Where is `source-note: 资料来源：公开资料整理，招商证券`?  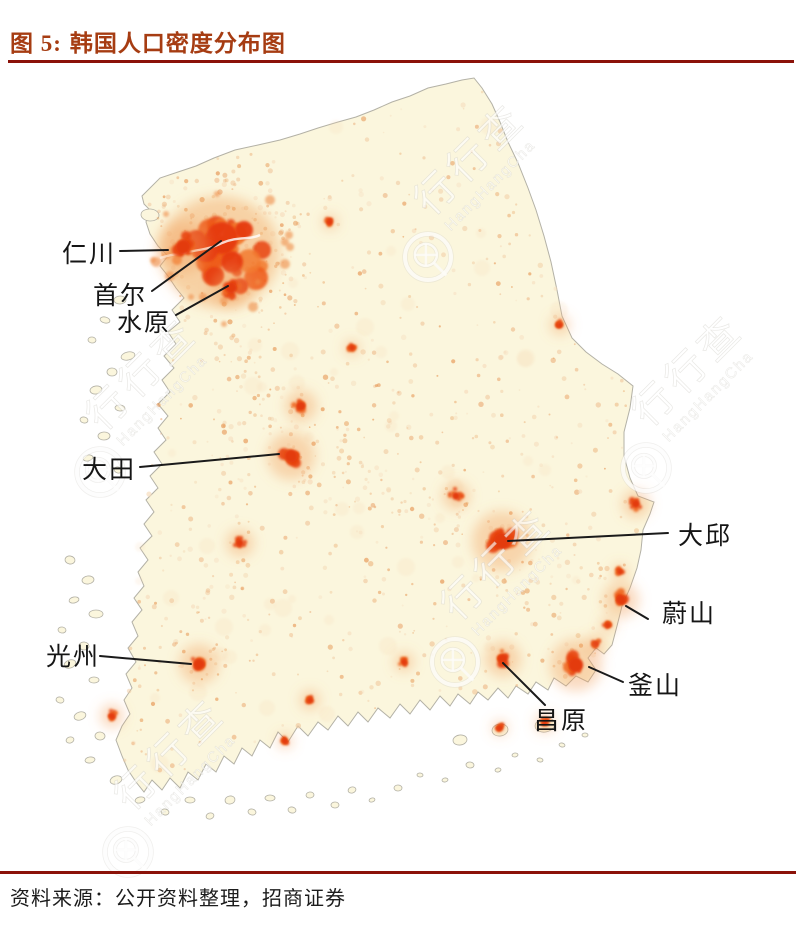 source-note: 资料来源：公开资料整理，招商证券 is located at coordinates (178, 899).